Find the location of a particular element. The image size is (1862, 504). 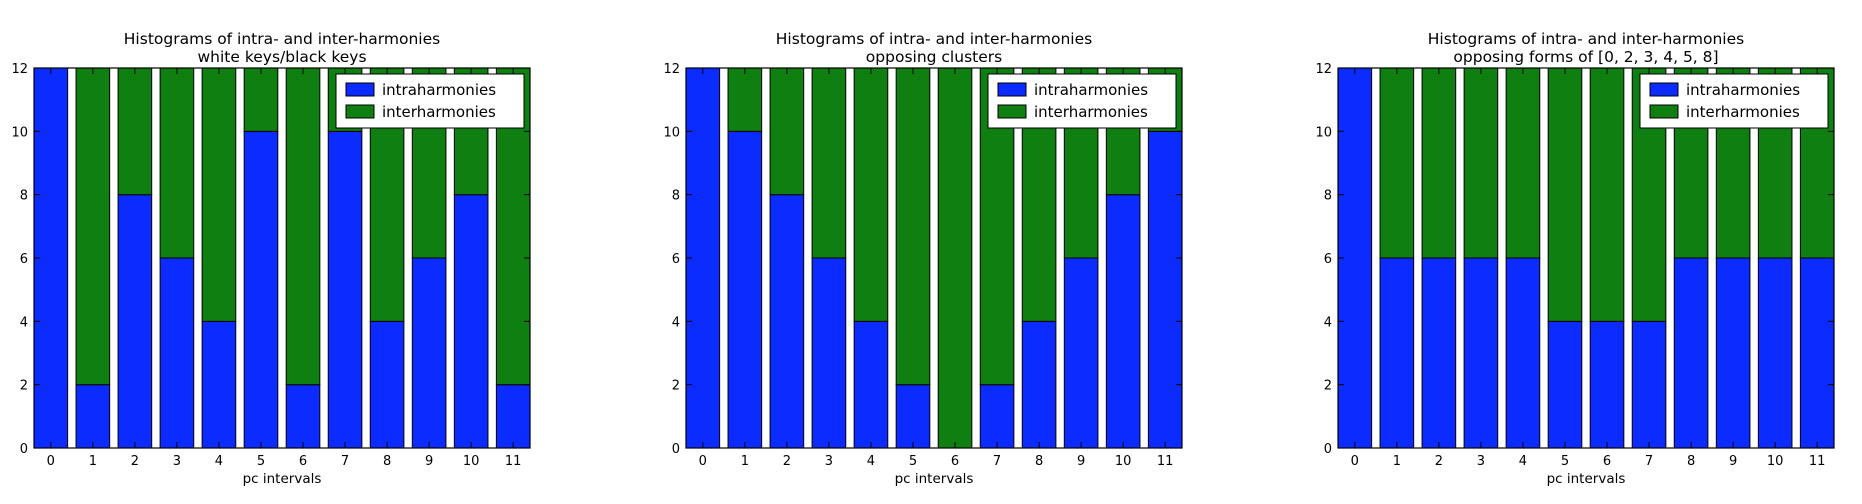

x-tick-label: 4 is located at coordinates (219, 461).